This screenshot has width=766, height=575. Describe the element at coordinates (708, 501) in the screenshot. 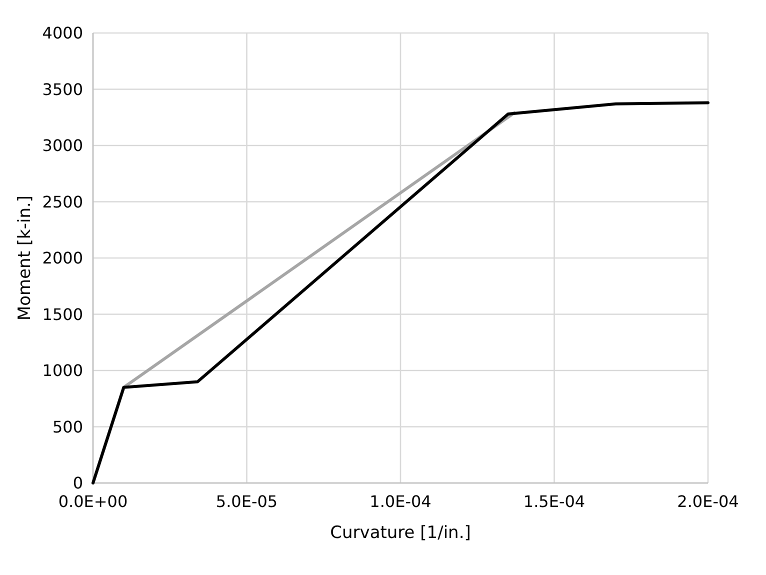

I see `x-tick-label: 2.0E-04` at that location.